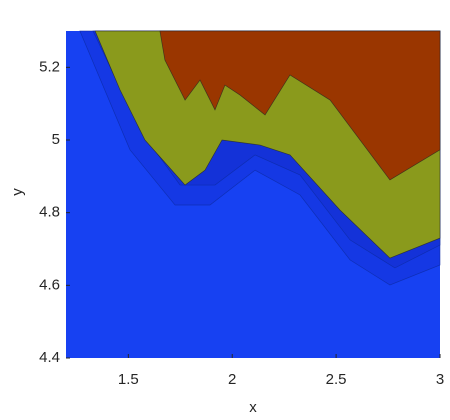 This screenshot has width=450, height=420. Describe the element at coordinates (49, 357) in the screenshot. I see `y-tick-label: 4.4` at that location.